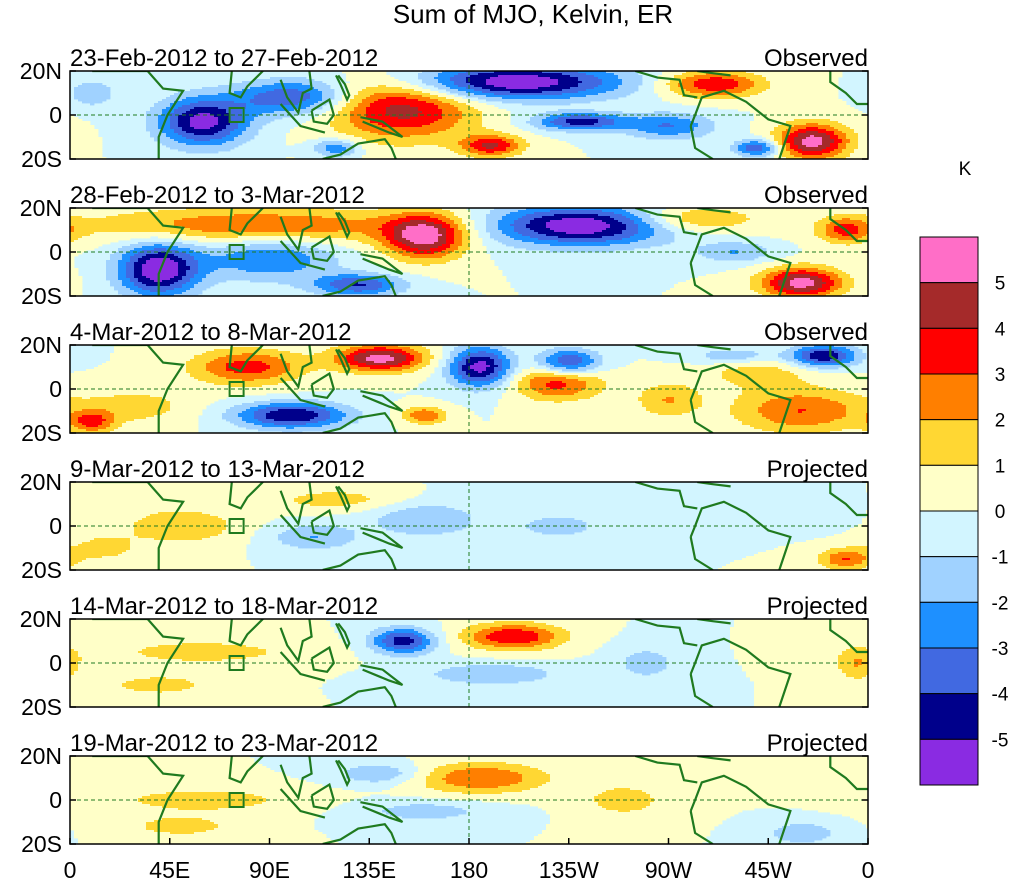  I want to click on panel-date-range: 23-Feb-2012 to 27-Feb-2012, so click(224, 58).